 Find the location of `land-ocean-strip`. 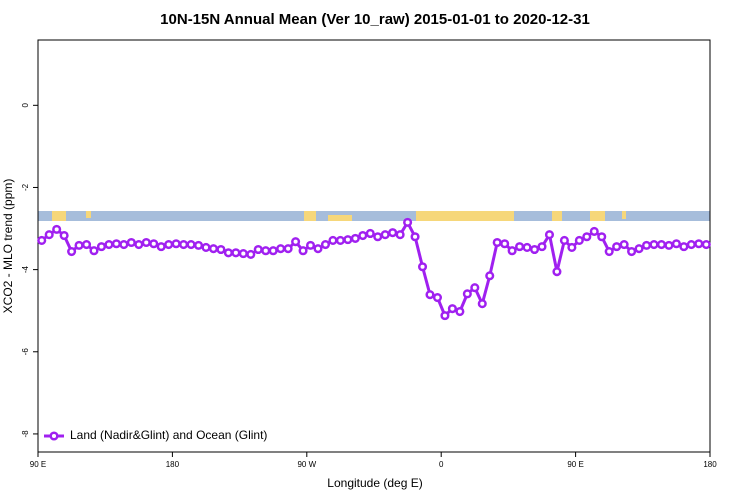

land-ocean-strip is located at coordinates (374, 216).